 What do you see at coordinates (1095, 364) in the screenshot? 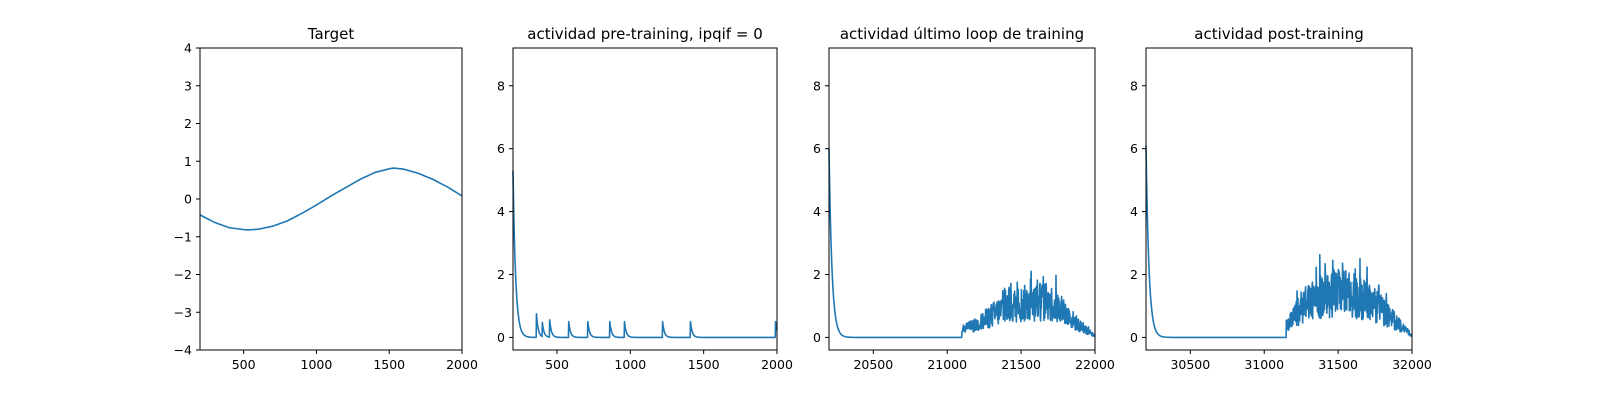
I see `x-tick-label: 22000` at bounding box center [1095, 364].